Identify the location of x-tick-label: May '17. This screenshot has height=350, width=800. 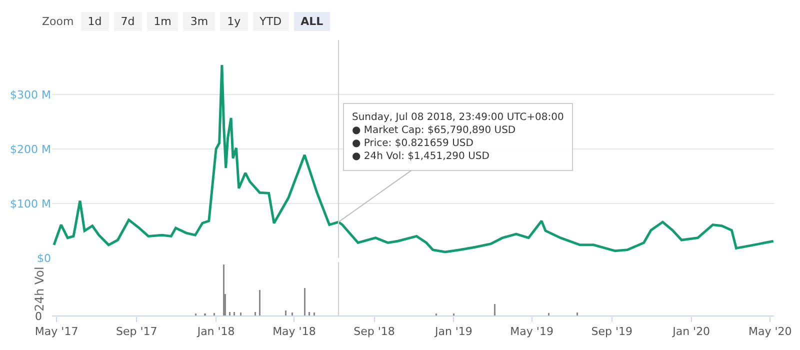
(56, 331).